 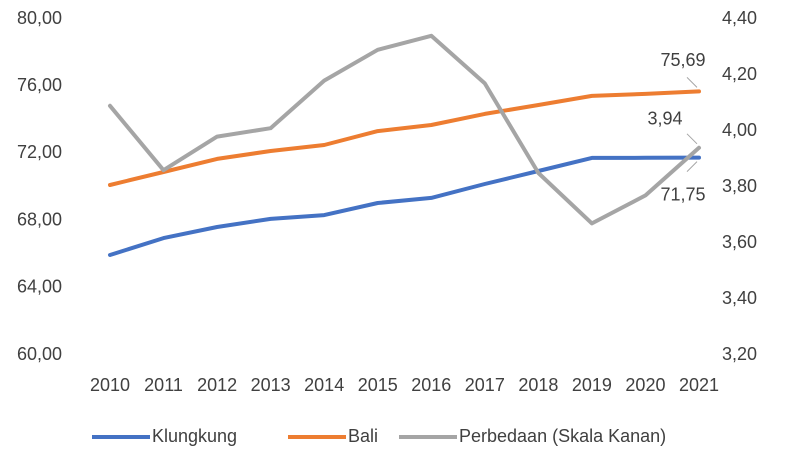 I want to click on x-tick-label: 2021, so click(x=699, y=385).